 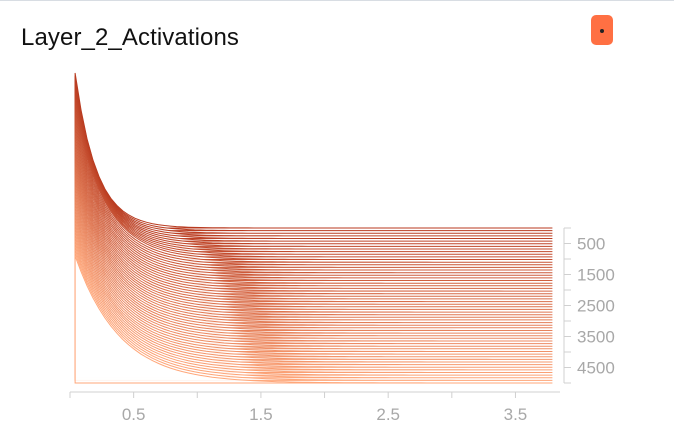 I want to click on legend-color-chip, so click(x=602, y=30).